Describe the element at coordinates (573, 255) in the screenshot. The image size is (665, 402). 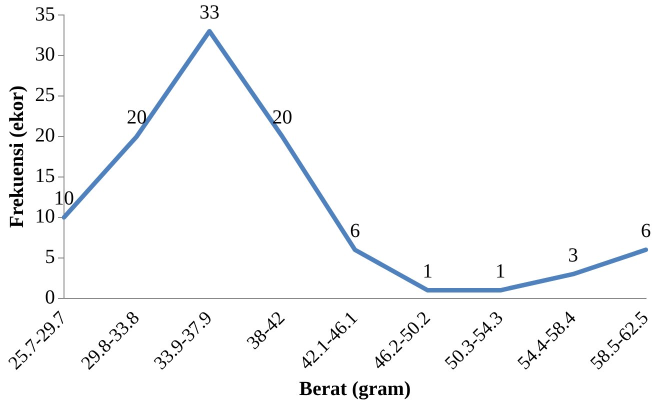
I see `data-label: 3` at that location.